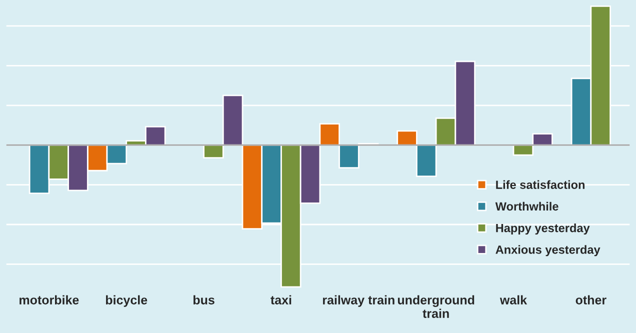 This screenshot has height=333, width=636. What do you see at coordinates (49, 299) in the screenshot?
I see `x-tick-label: motorbike` at bounding box center [49, 299].